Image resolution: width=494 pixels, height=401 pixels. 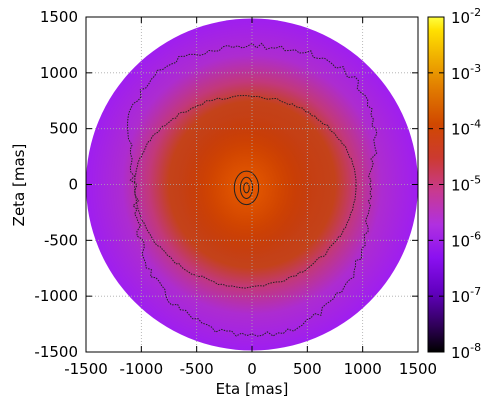 What do you see at coordinates (19, 185) in the screenshot?
I see `y-axis-label: Zeta [mas]` at bounding box center [19, 185].